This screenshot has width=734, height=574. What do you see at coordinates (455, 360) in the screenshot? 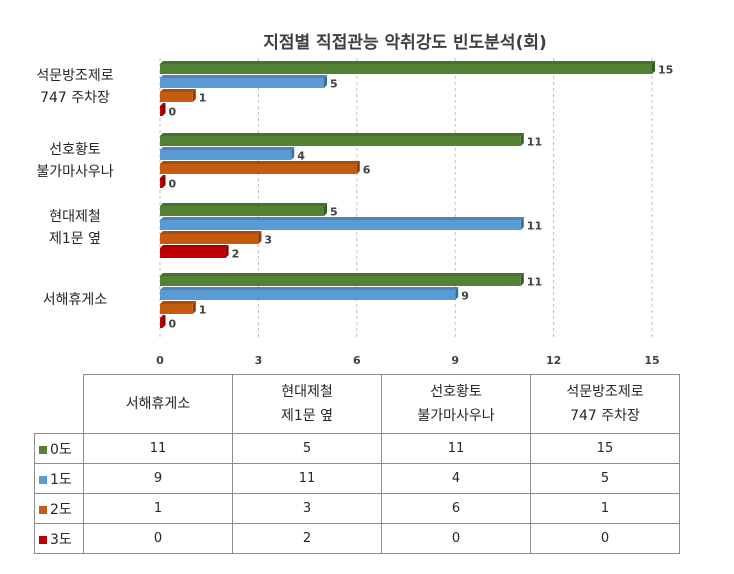
I see `x-tick-label: 9` at bounding box center [455, 360].